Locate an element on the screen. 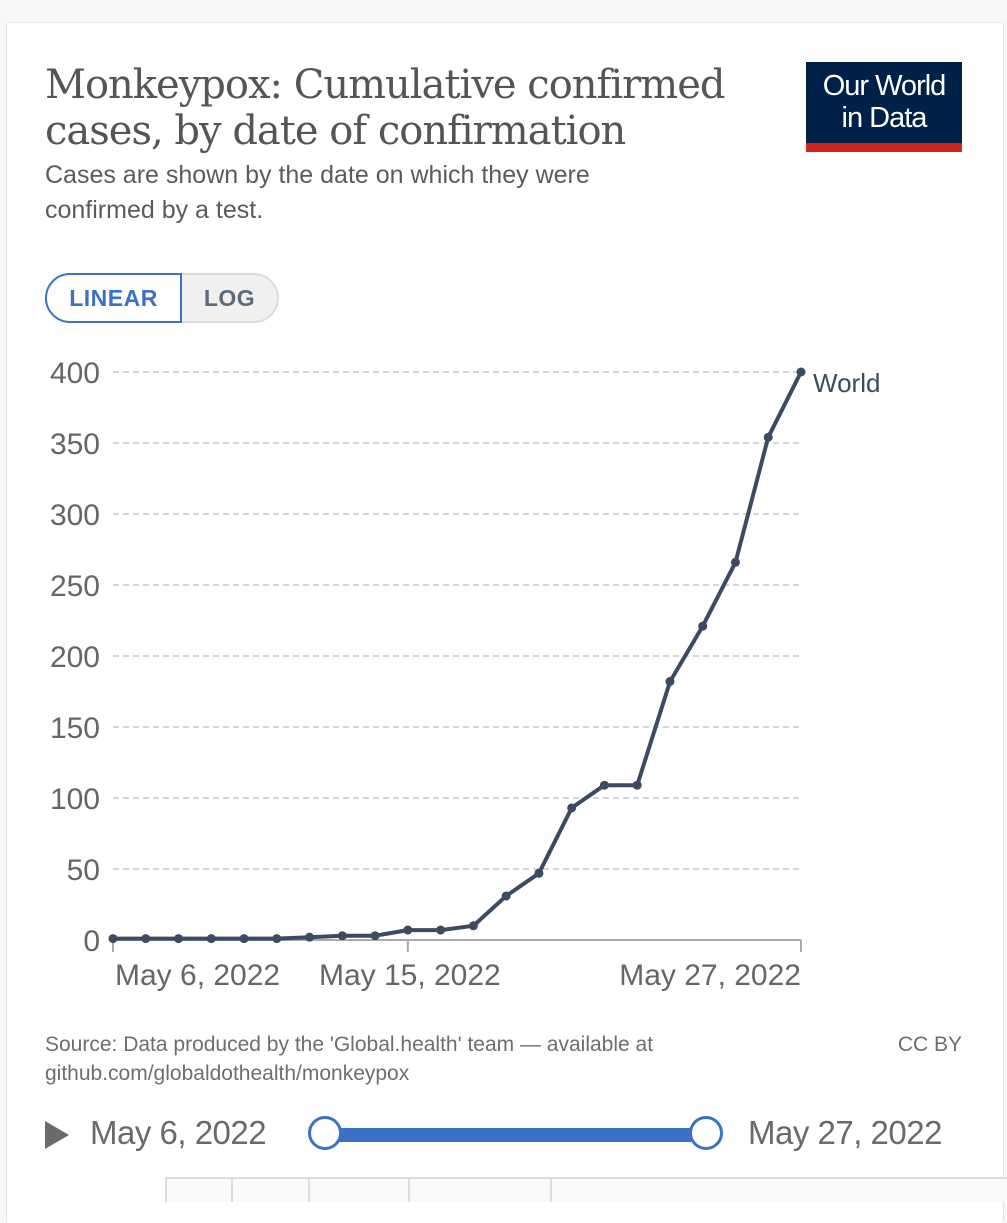 This screenshot has height=1223, width=1007. x-tick-label: May 15, 2022 is located at coordinates (410, 975).